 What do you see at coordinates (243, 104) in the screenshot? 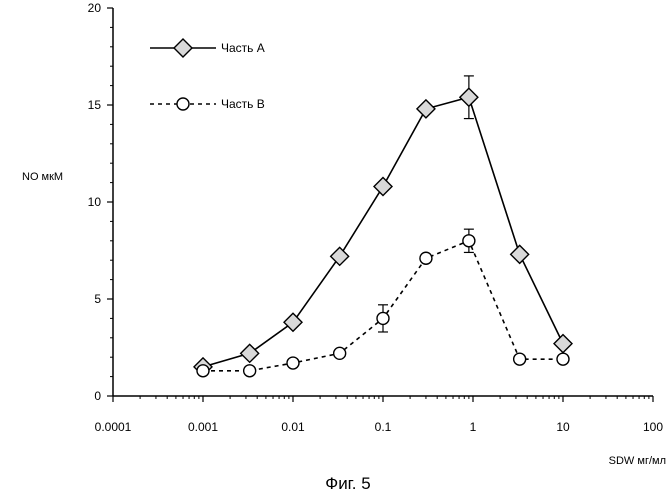
I see `legend-label-1: Часть В` at bounding box center [243, 104].